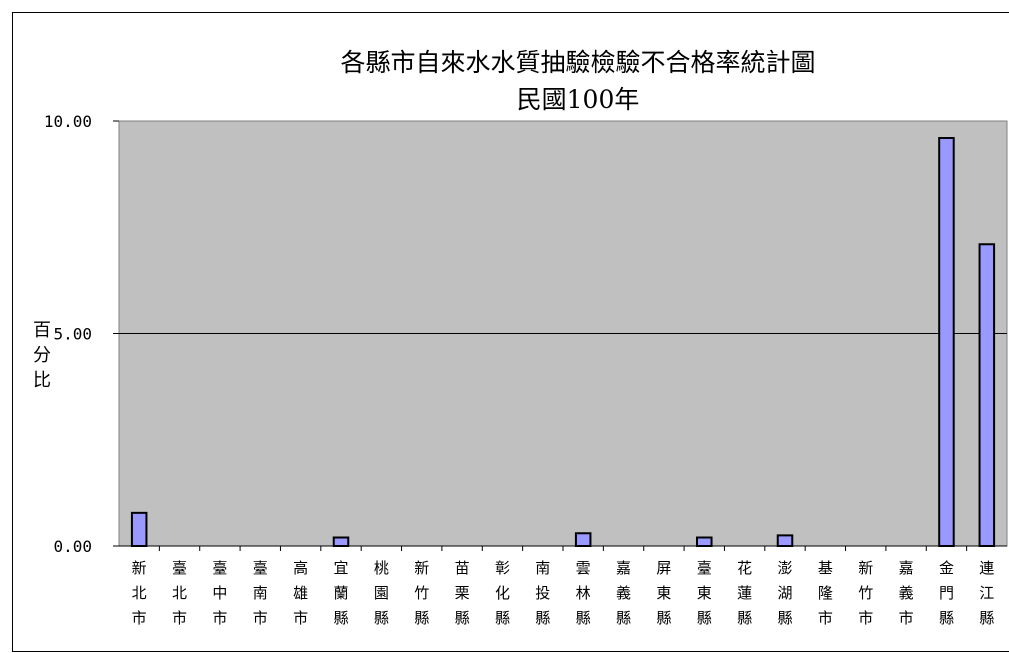  What do you see at coordinates (578, 99) in the screenshot?
I see `chart-subtitle: 民國100年` at bounding box center [578, 99].